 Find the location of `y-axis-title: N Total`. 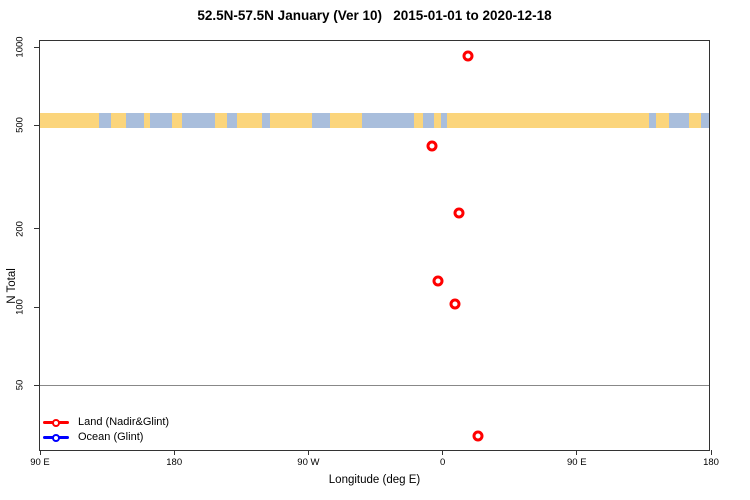

y-axis-title: N Total is located at coordinates (12, 286).